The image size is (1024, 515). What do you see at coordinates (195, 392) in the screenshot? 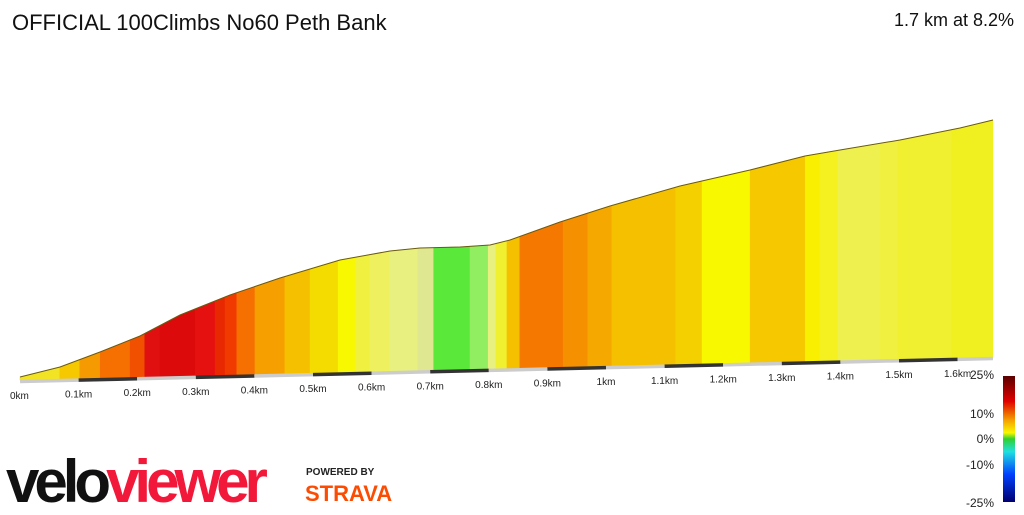
I see `x-tick-label: 0.3km` at bounding box center [195, 392].